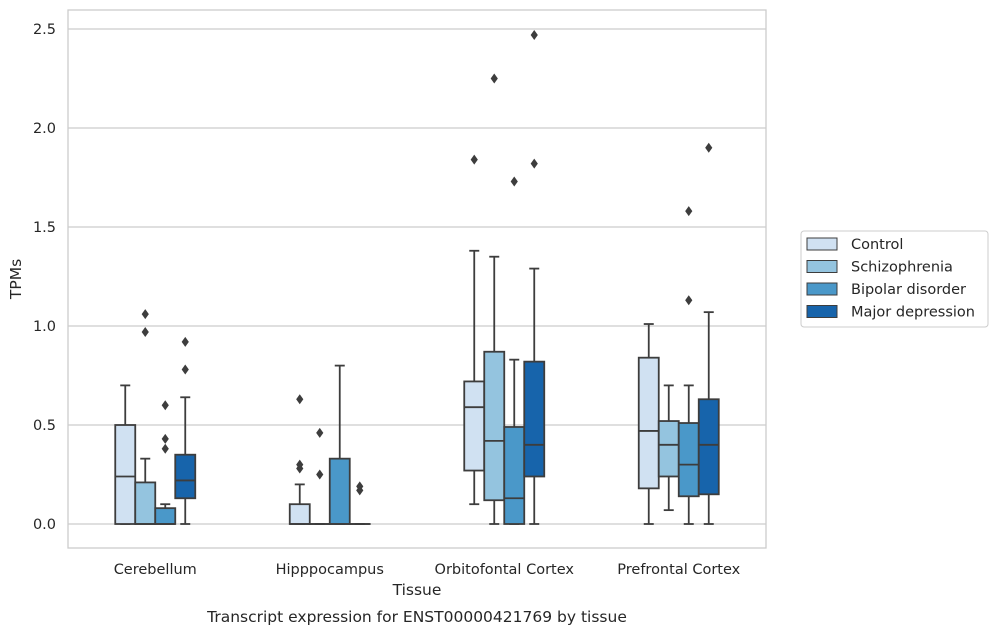 The image size is (997, 634). I want to click on y-tick-label: 2.5, so click(44, 30).